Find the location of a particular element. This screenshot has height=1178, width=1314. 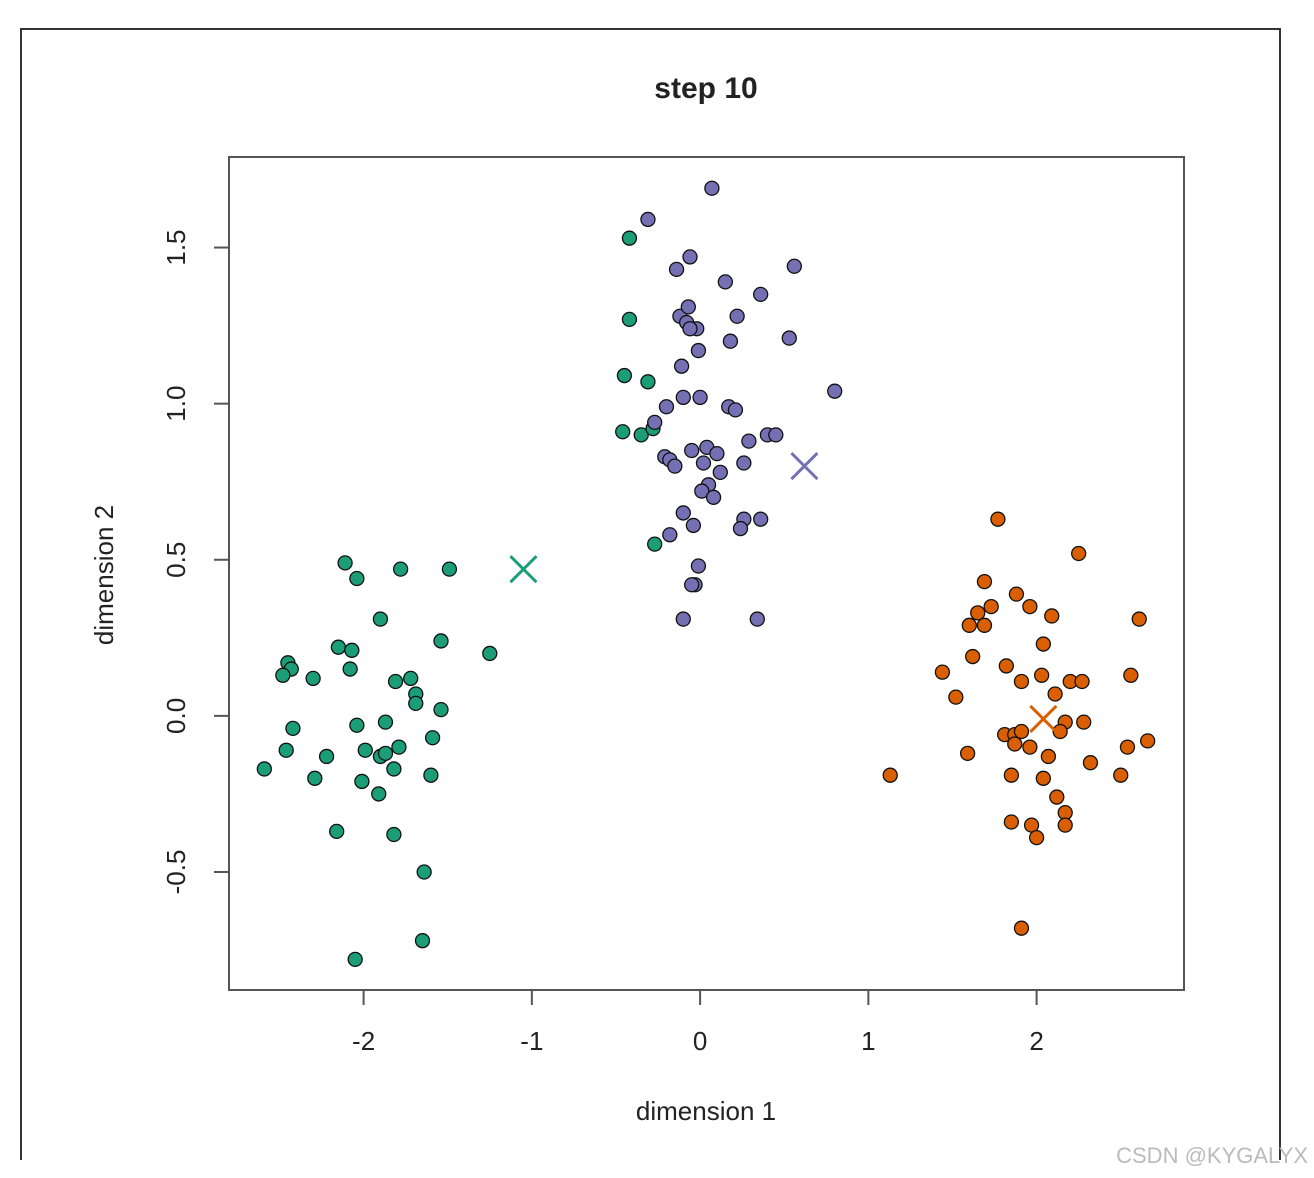

chart-title: step 10 is located at coordinates (705, 88).